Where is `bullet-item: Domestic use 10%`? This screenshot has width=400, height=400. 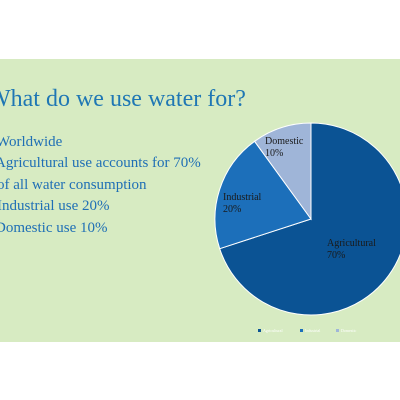 bullet-item: Domestic use 10% is located at coordinates (54, 228).